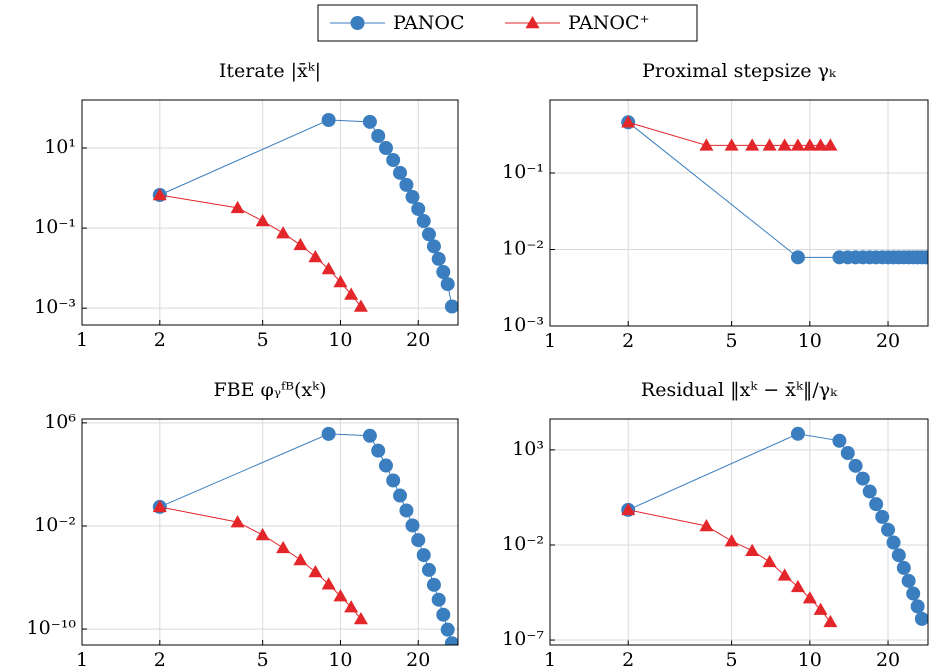 The height and width of the screenshot is (671, 929). Describe the element at coordinates (270, 390) in the screenshot. I see `panel-title: FBE φᵧᶠᴮ(xᵏ)` at that location.